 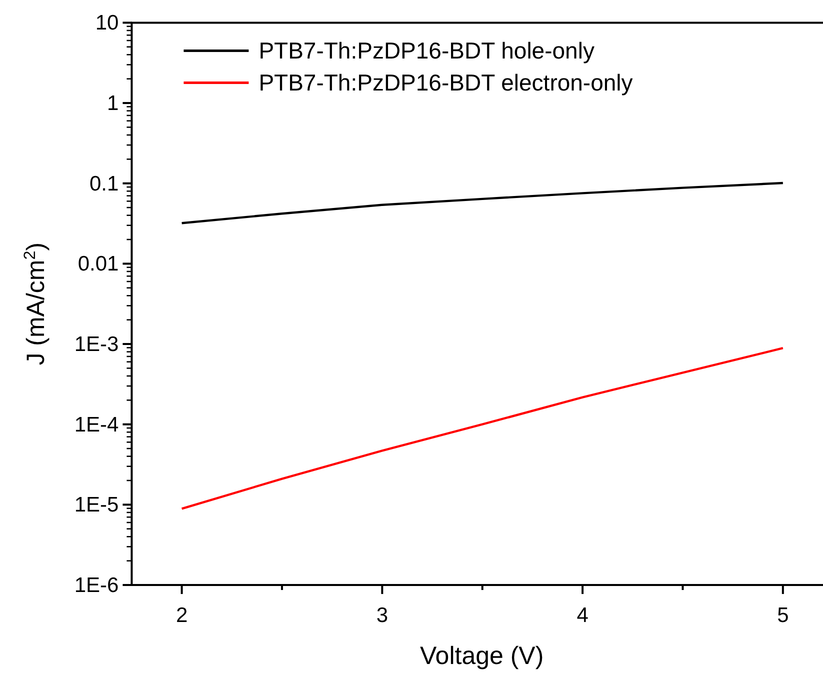 I want to click on y-tick-label: 0.01, so click(x=98, y=264).